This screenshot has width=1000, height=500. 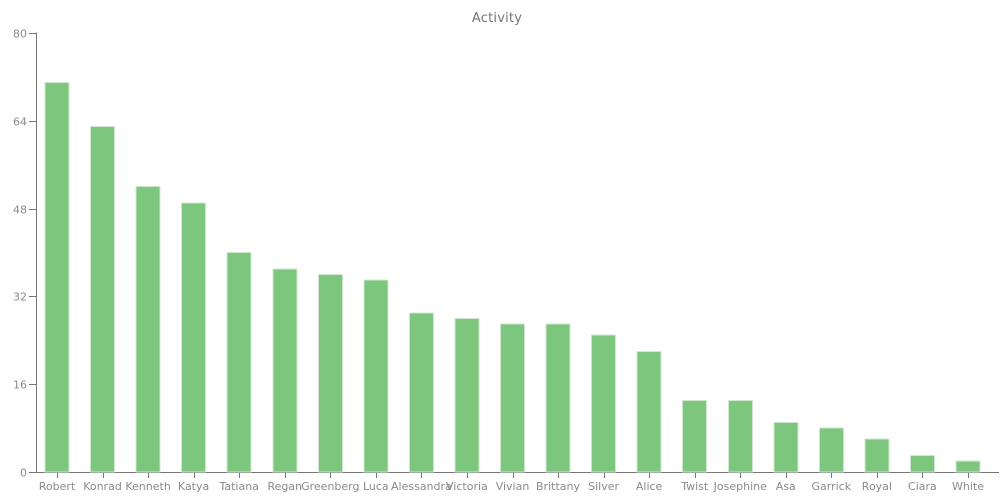 What do you see at coordinates (193, 486) in the screenshot?
I see `x-label-katya: Katya` at bounding box center [193, 486].